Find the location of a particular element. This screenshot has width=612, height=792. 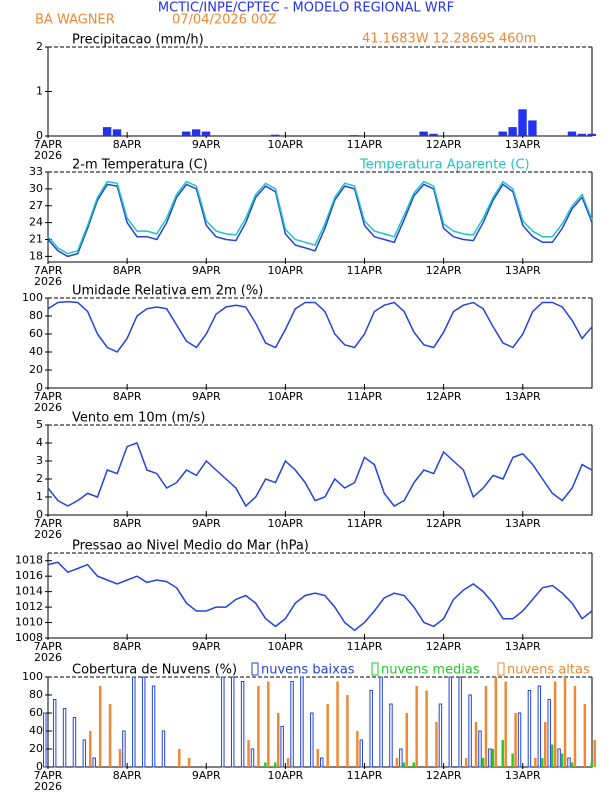

y-tick-label: 18 is located at coordinates (36, 255).